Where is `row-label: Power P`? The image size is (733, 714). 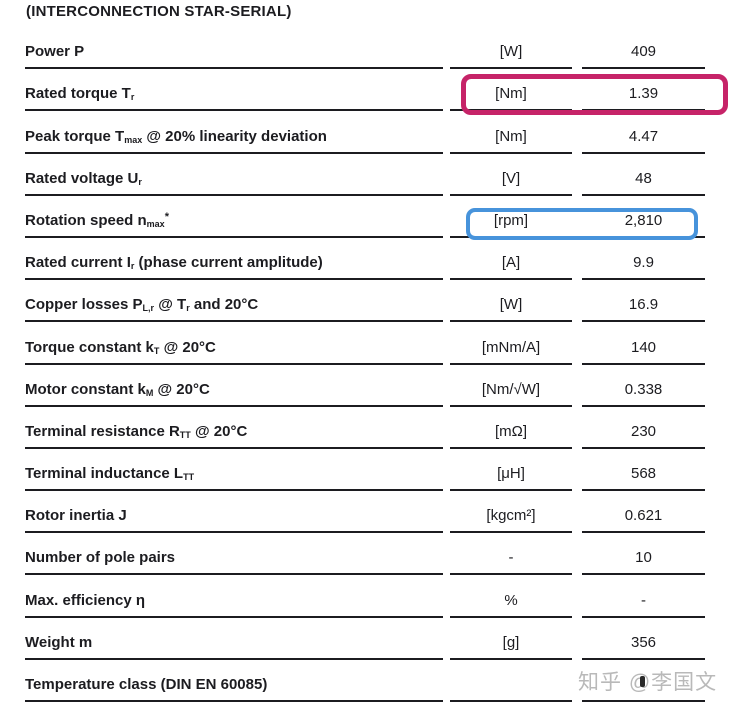 row-label: Power P is located at coordinates (234, 48).